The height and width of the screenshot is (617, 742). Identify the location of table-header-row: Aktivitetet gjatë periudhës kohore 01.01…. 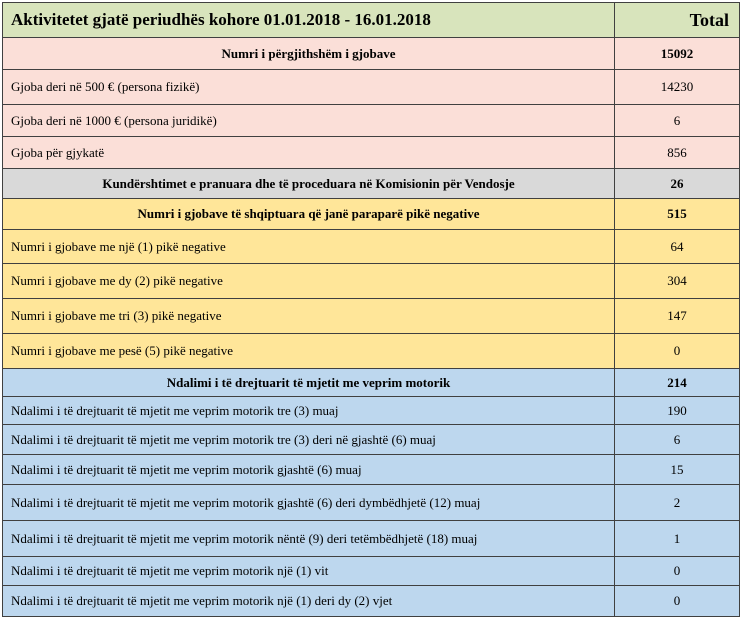
(371, 20).